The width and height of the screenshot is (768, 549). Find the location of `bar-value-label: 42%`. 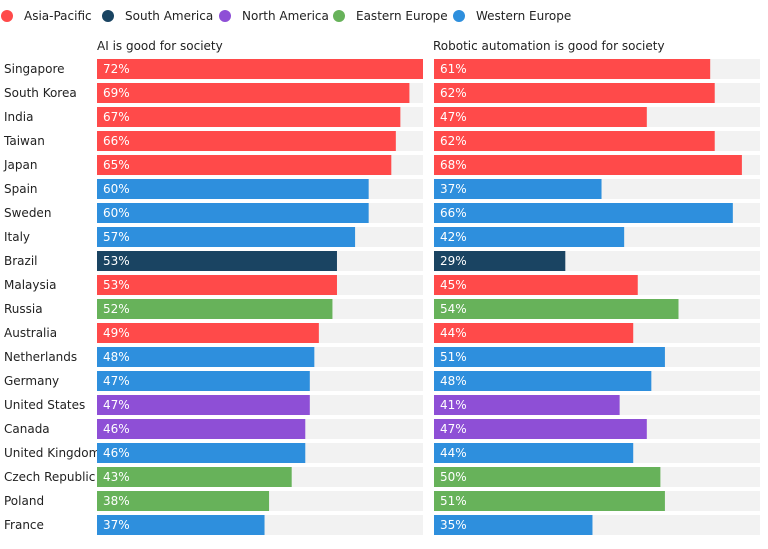

bar-value-label: 42% is located at coordinates (453, 237).